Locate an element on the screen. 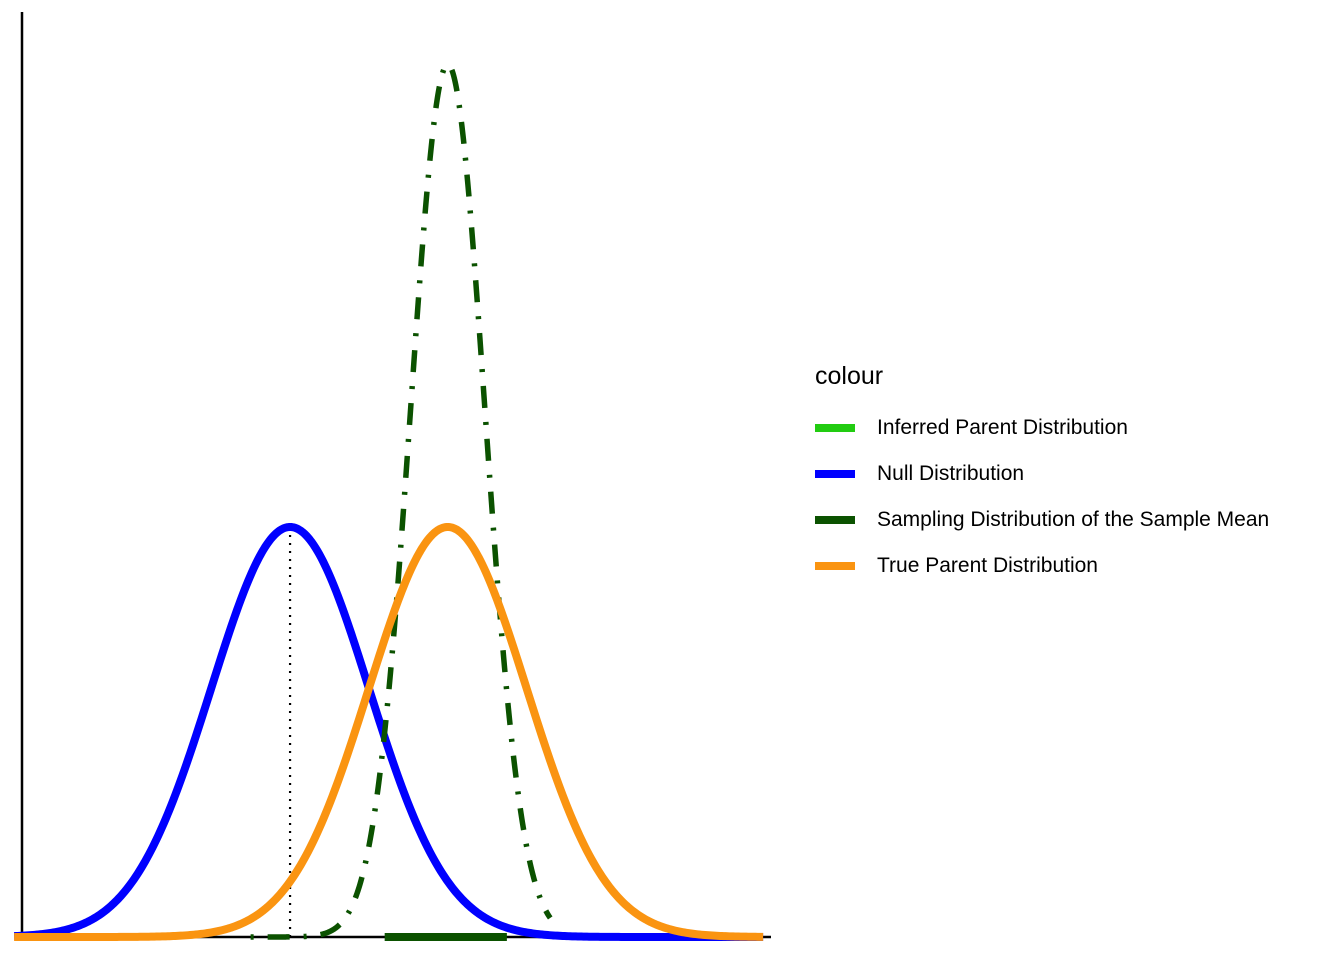 The width and height of the screenshot is (1344, 960). legend-item-true-parent: True Parent Distribution is located at coordinates (1042, 566).